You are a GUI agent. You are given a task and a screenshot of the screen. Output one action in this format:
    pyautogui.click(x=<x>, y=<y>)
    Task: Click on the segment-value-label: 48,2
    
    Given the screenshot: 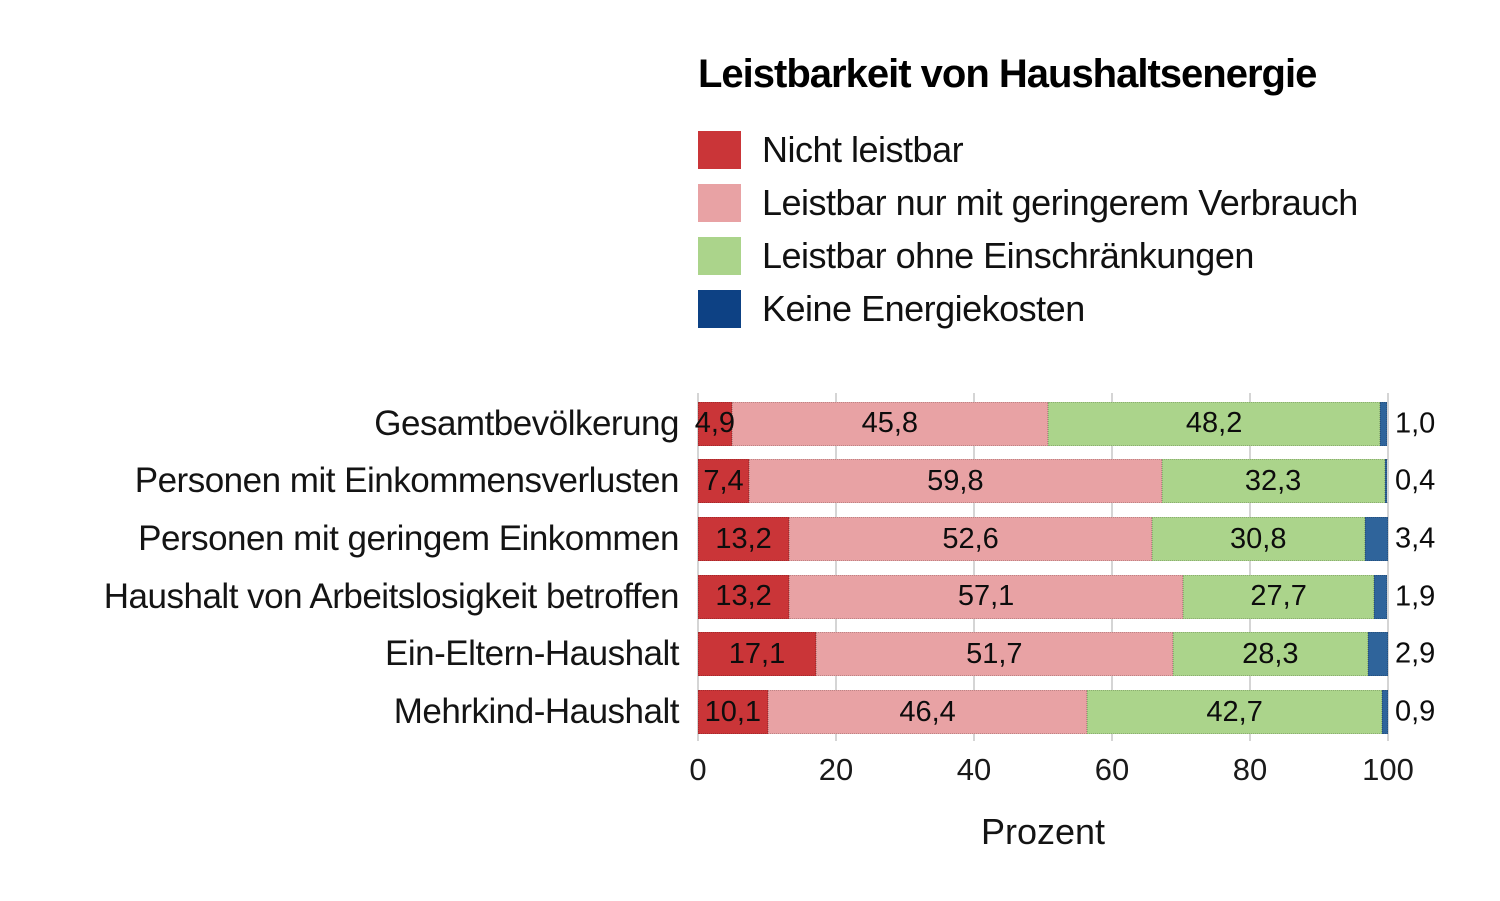 What is the action you would take?
    pyautogui.click(x=1214, y=423)
    